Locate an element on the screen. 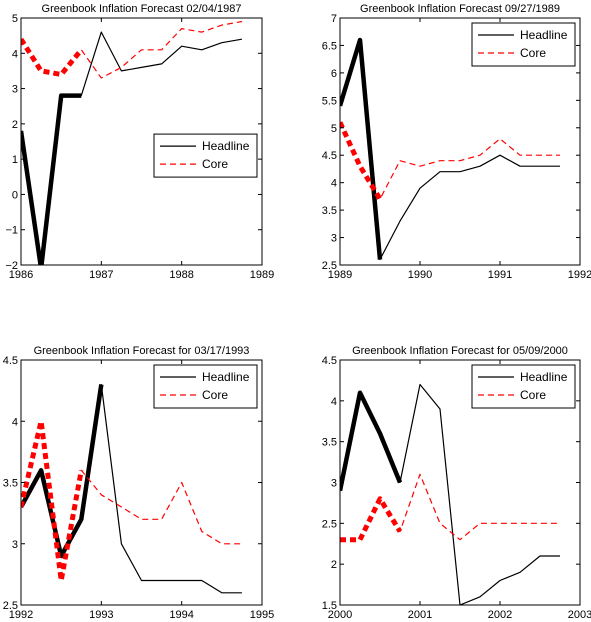 The image size is (591, 622). y-tick-label: 1.5 is located at coordinates (329, 606).